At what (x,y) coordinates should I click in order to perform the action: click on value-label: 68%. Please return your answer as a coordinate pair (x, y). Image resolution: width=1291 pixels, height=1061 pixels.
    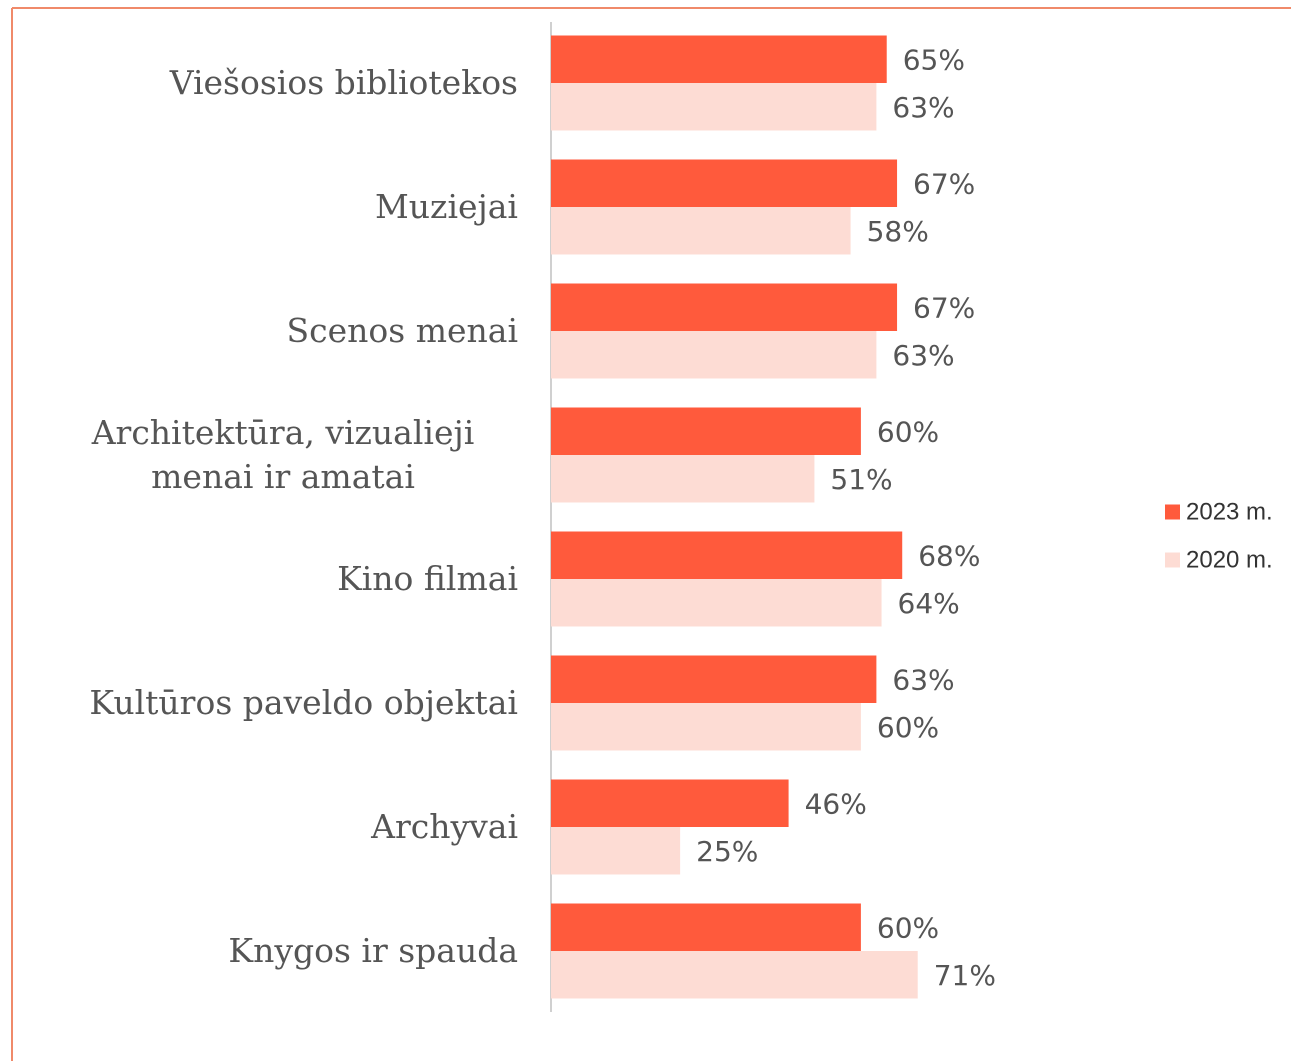
    Looking at the image, I should click on (949, 555).